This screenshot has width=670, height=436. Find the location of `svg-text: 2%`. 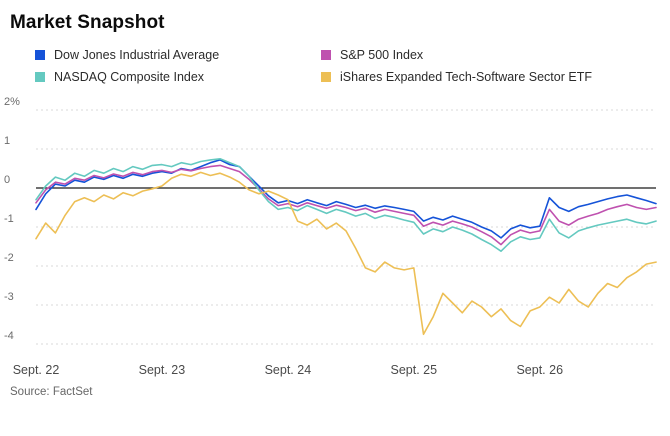

svg-text: 2% is located at coordinates (12, 102).